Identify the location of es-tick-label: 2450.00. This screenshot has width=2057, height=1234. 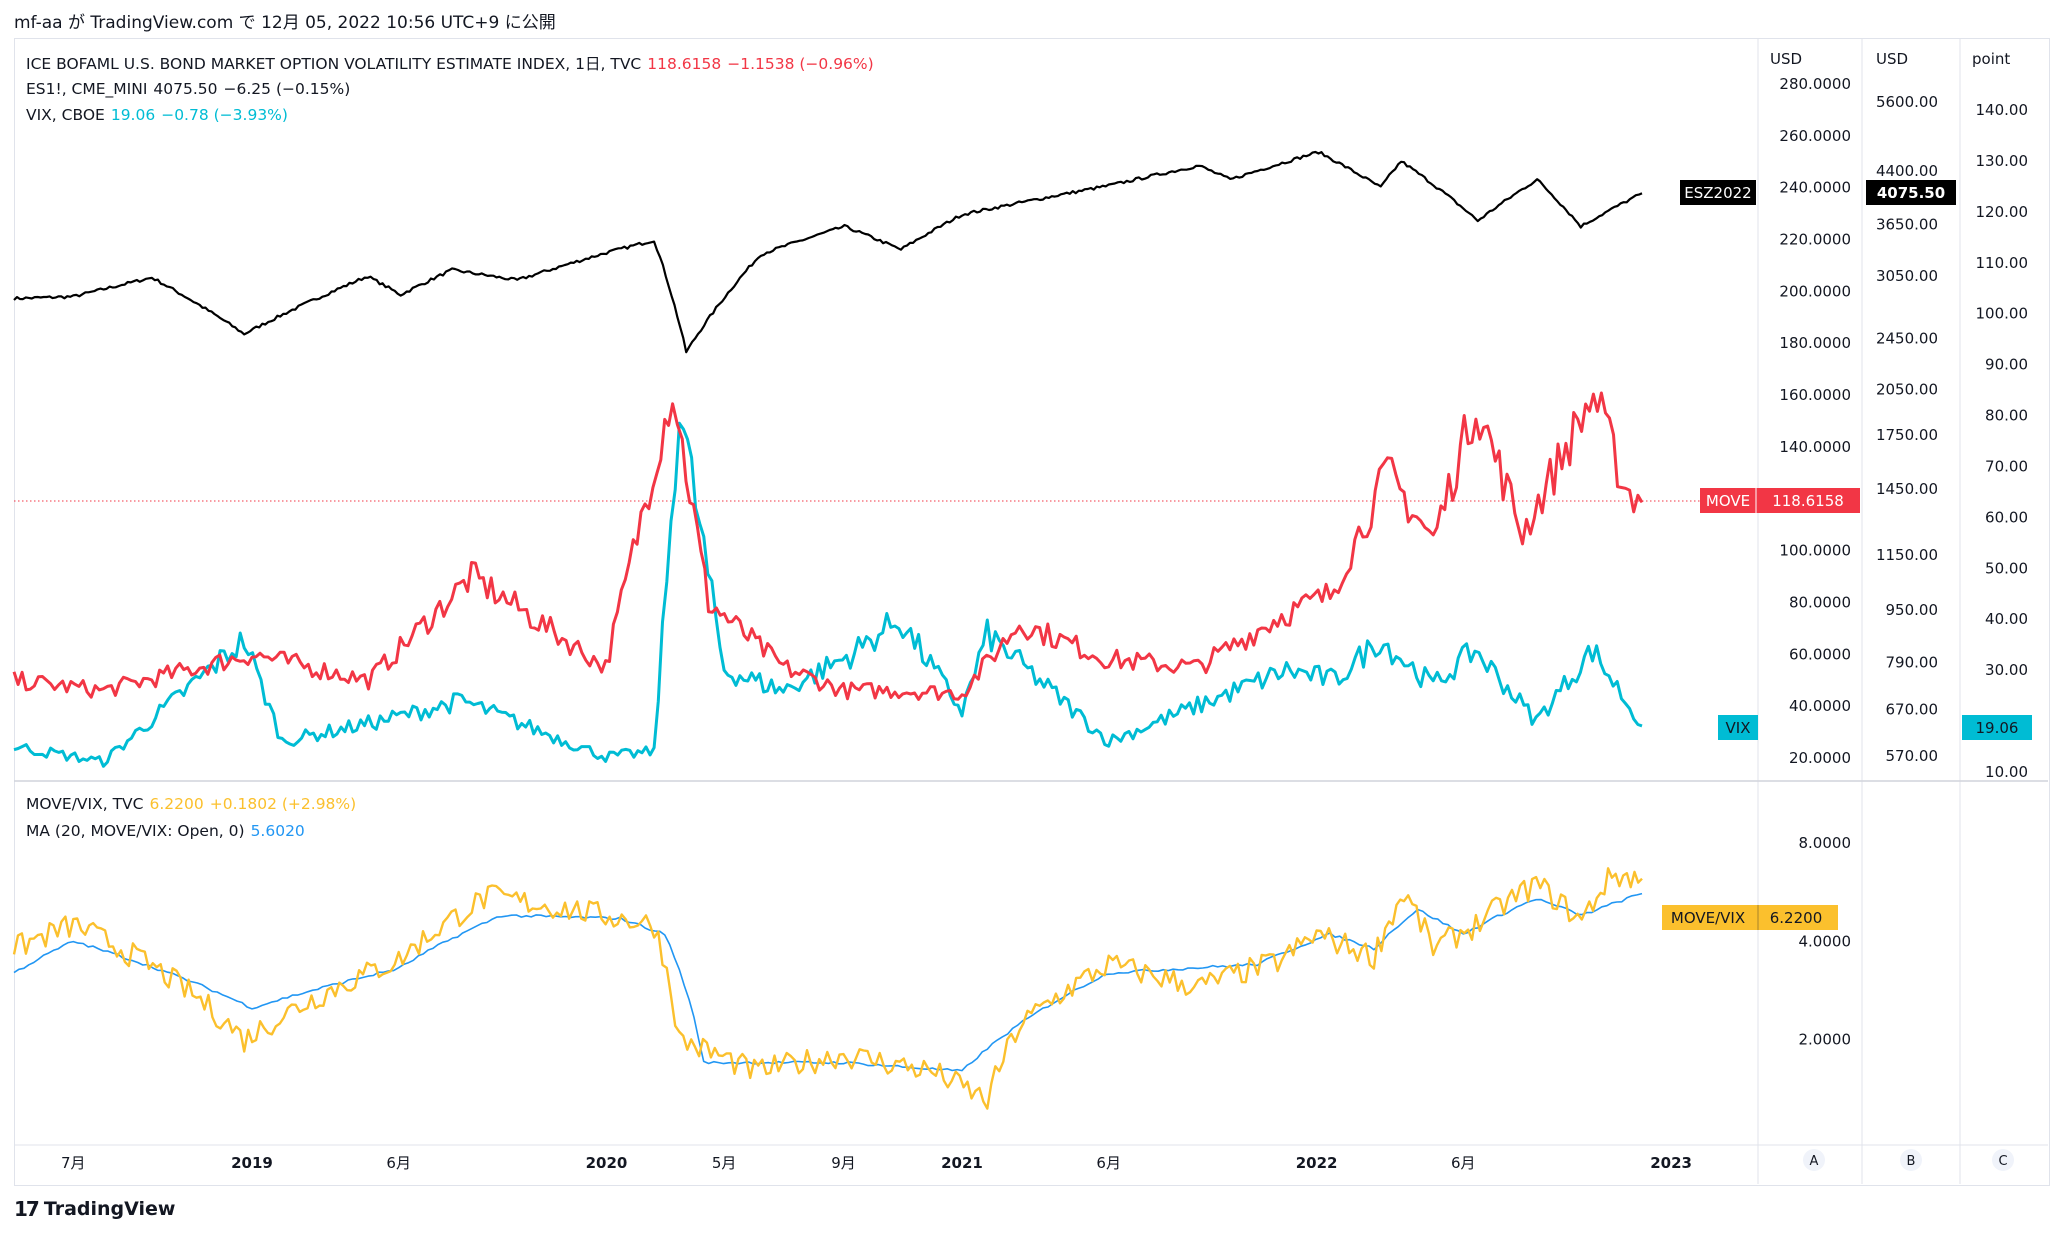
(1907, 339).